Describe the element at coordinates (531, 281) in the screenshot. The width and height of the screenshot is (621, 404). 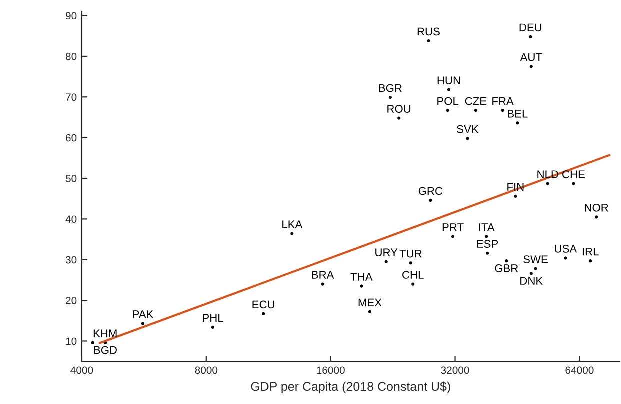
I see `data-label: DNK` at that location.